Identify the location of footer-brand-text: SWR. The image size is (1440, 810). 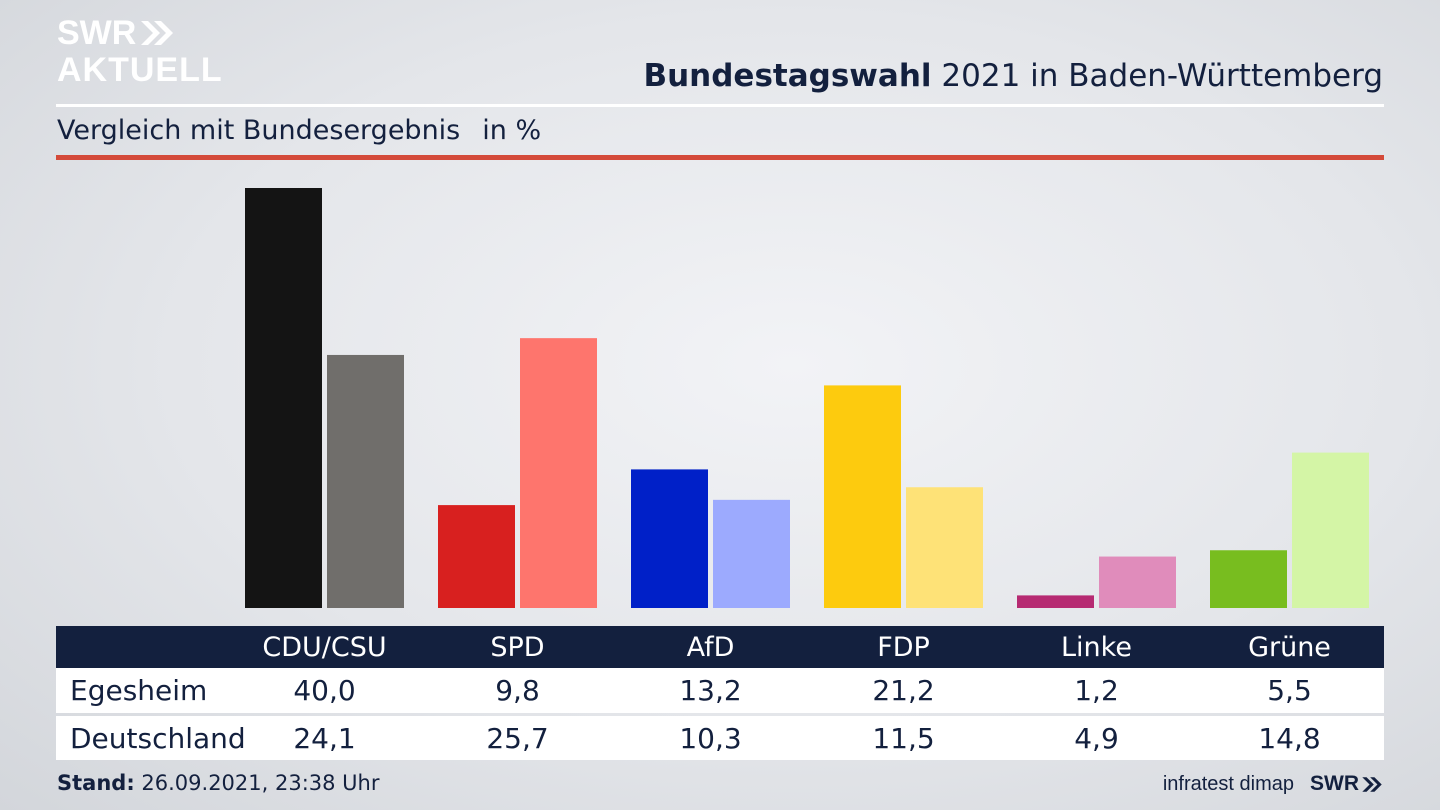
(1334, 783).